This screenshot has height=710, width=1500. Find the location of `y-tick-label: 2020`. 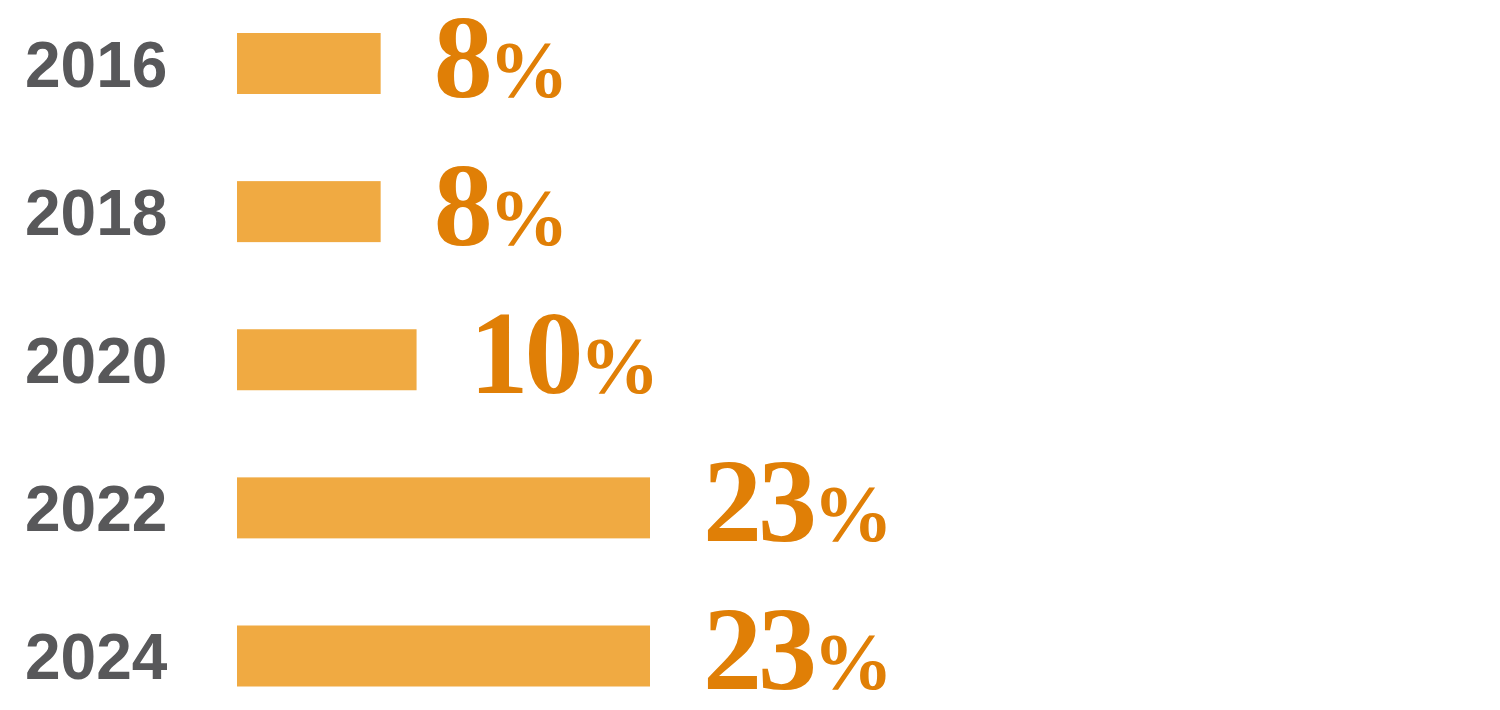

y-tick-label: 2020 is located at coordinates (96, 360).